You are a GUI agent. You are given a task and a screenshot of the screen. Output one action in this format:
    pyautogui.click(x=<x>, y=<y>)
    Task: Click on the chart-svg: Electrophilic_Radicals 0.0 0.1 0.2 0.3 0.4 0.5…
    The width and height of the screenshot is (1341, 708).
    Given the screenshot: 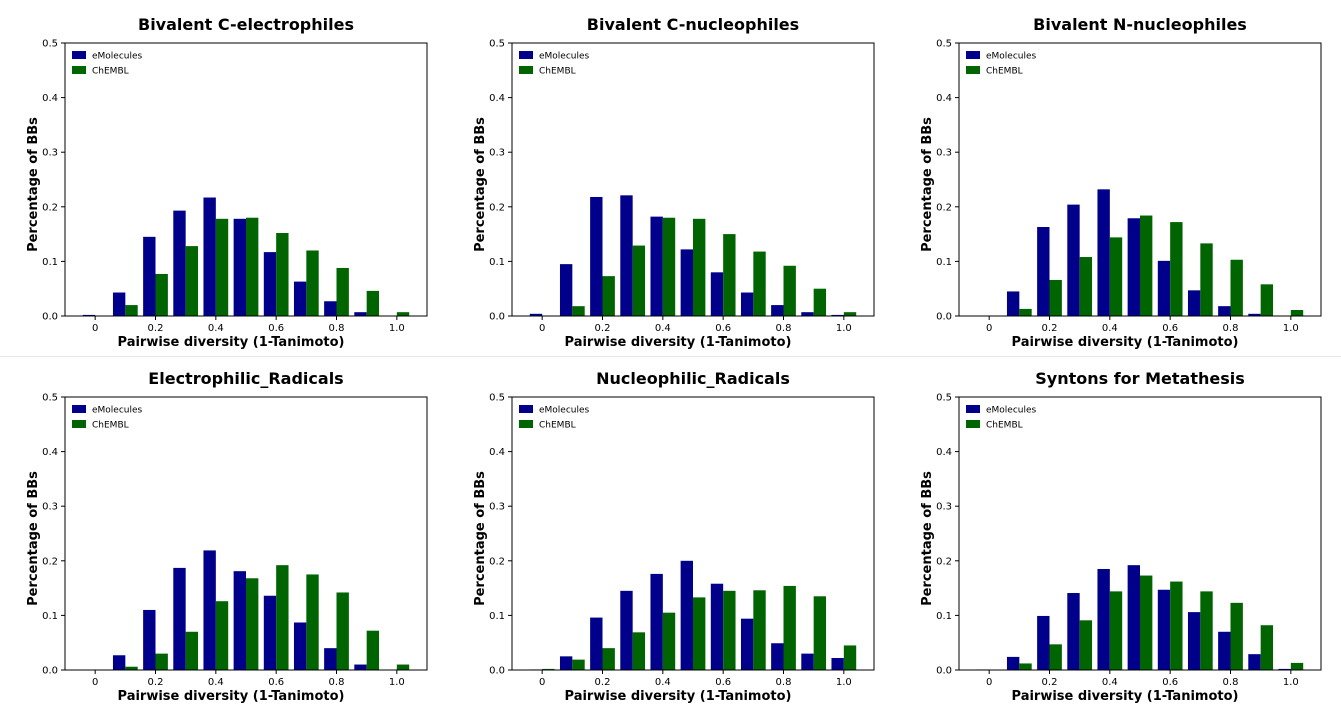 What is the action you would take?
    pyautogui.click(x=227, y=536)
    